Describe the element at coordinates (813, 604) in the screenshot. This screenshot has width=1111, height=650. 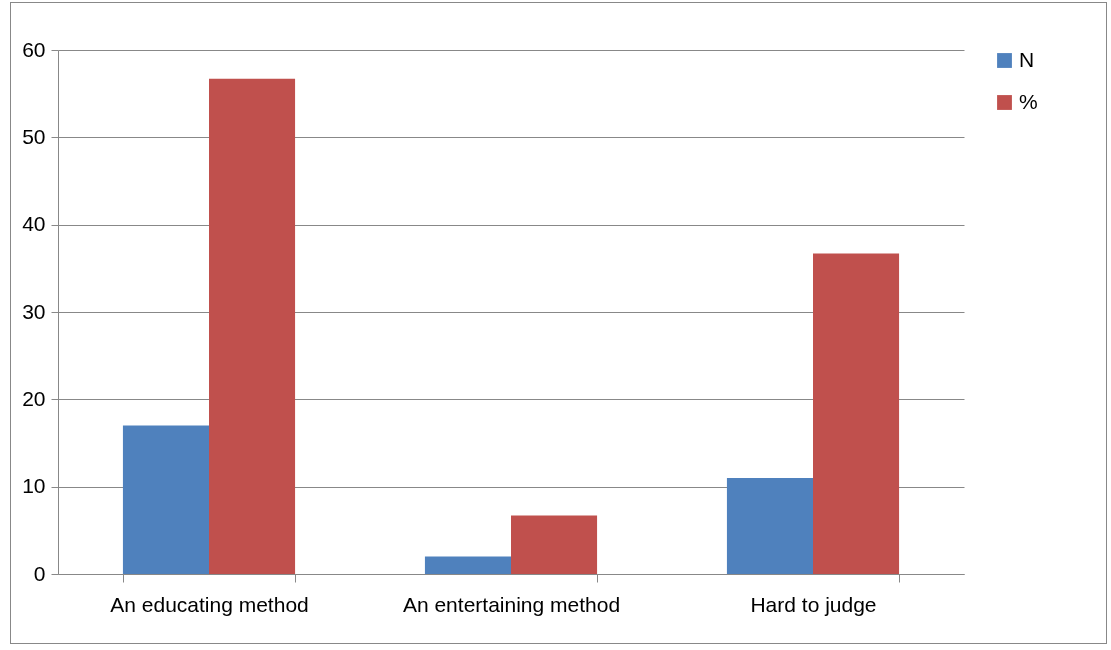
I see `x-tick-label: Hard to judge` at that location.